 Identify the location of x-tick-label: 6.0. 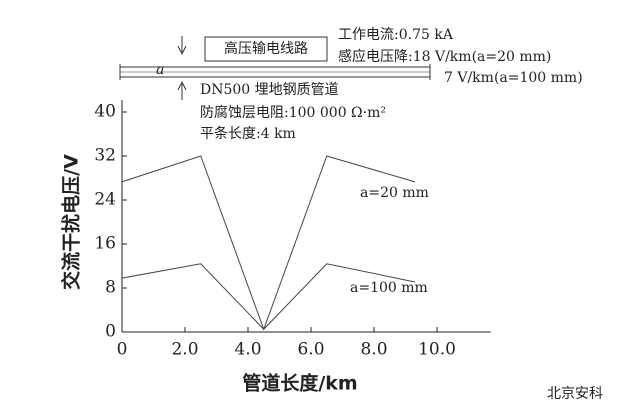
(310, 350).